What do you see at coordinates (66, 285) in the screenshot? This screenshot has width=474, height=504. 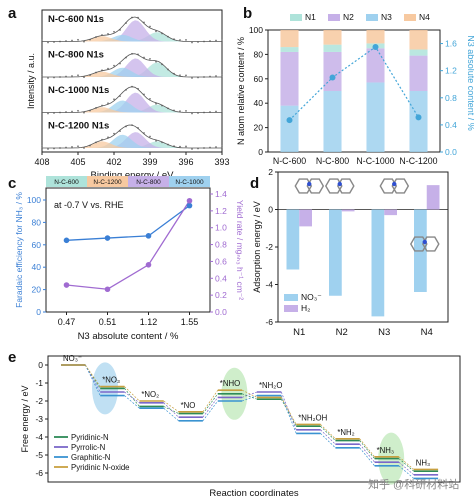 I see `yield-point` at bounding box center [66, 285].